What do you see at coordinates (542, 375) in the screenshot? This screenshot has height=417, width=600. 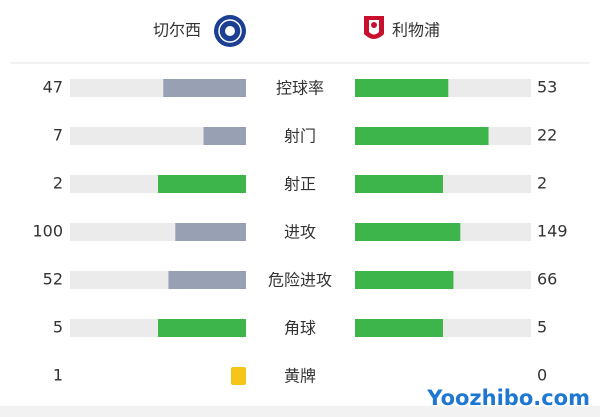 I see `away-value: 0` at bounding box center [542, 375].